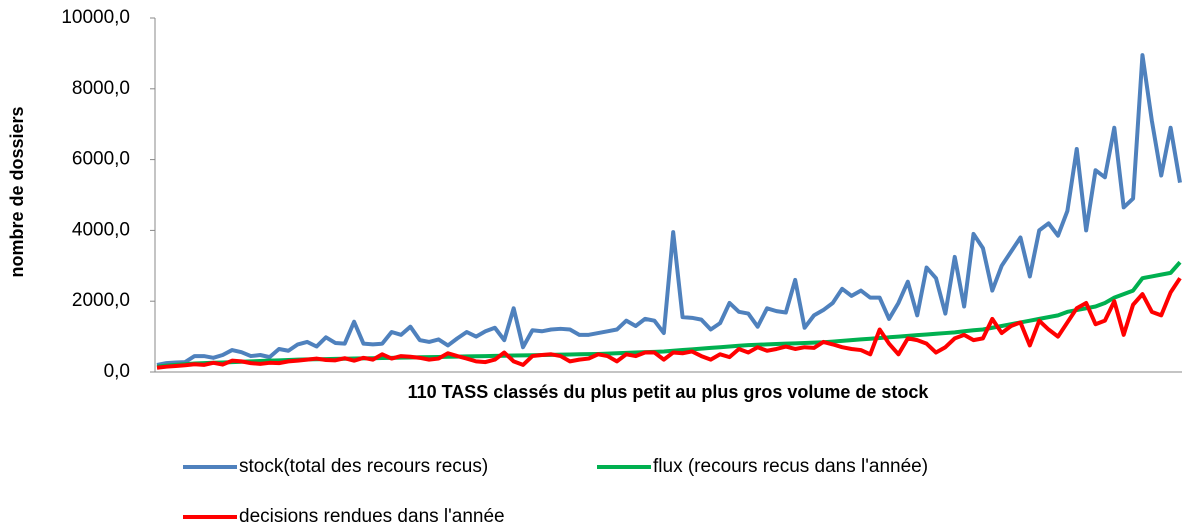 This screenshot has height=529, width=1182. Describe the element at coordinates (101, 88) in the screenshot. I see `y-tick-label: 8000,0` at that location.